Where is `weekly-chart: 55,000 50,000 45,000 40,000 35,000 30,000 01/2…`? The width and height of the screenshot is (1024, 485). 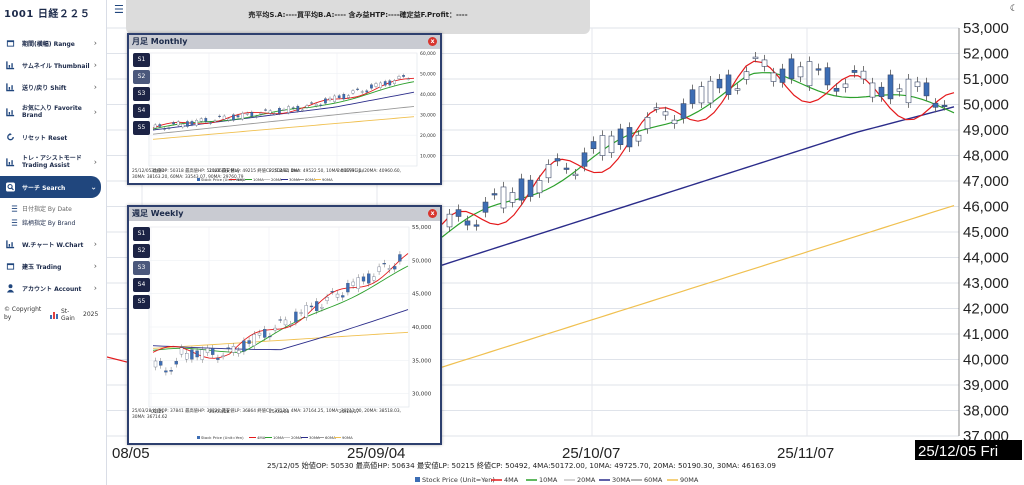 weekly-chart: 55,000 50,000 45,000 40,000 35,000 30,000 01/2… is located at coordinates (284, 325).